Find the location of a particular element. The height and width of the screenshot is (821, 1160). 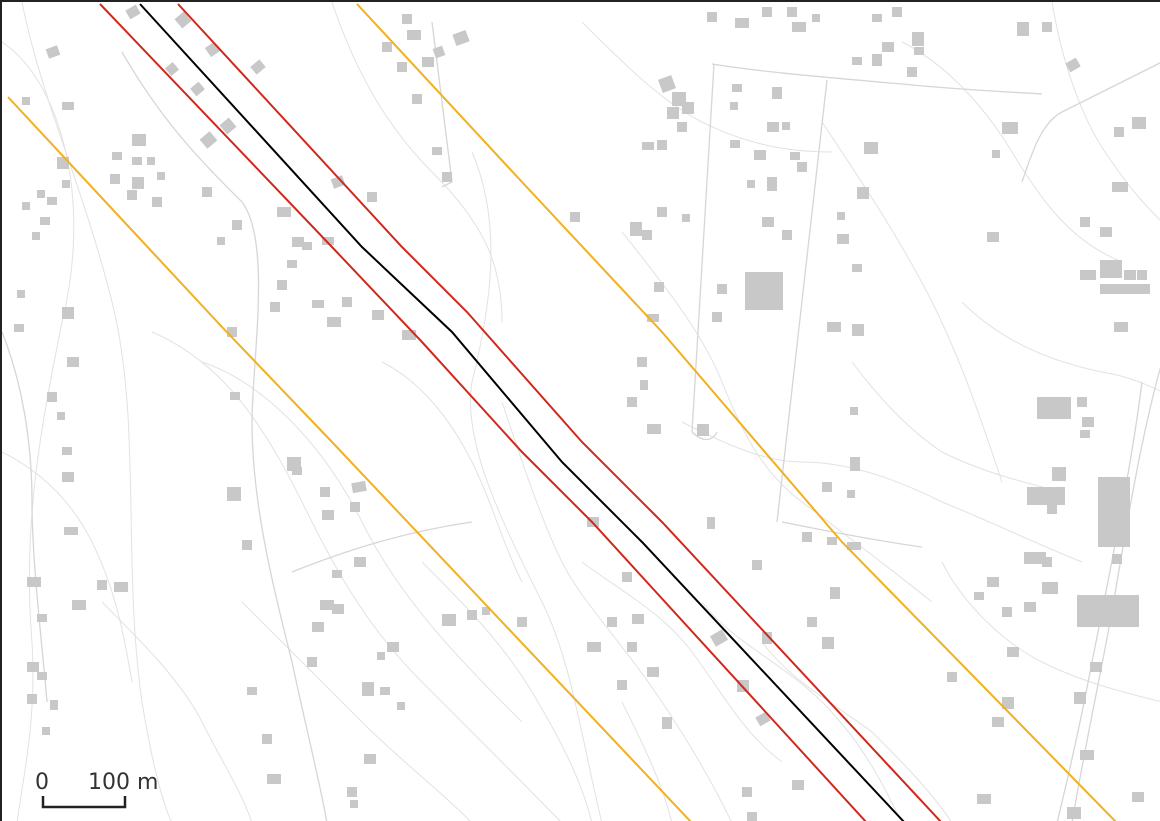

scale-zero-label: 0 is located at coordinates (42, 782).